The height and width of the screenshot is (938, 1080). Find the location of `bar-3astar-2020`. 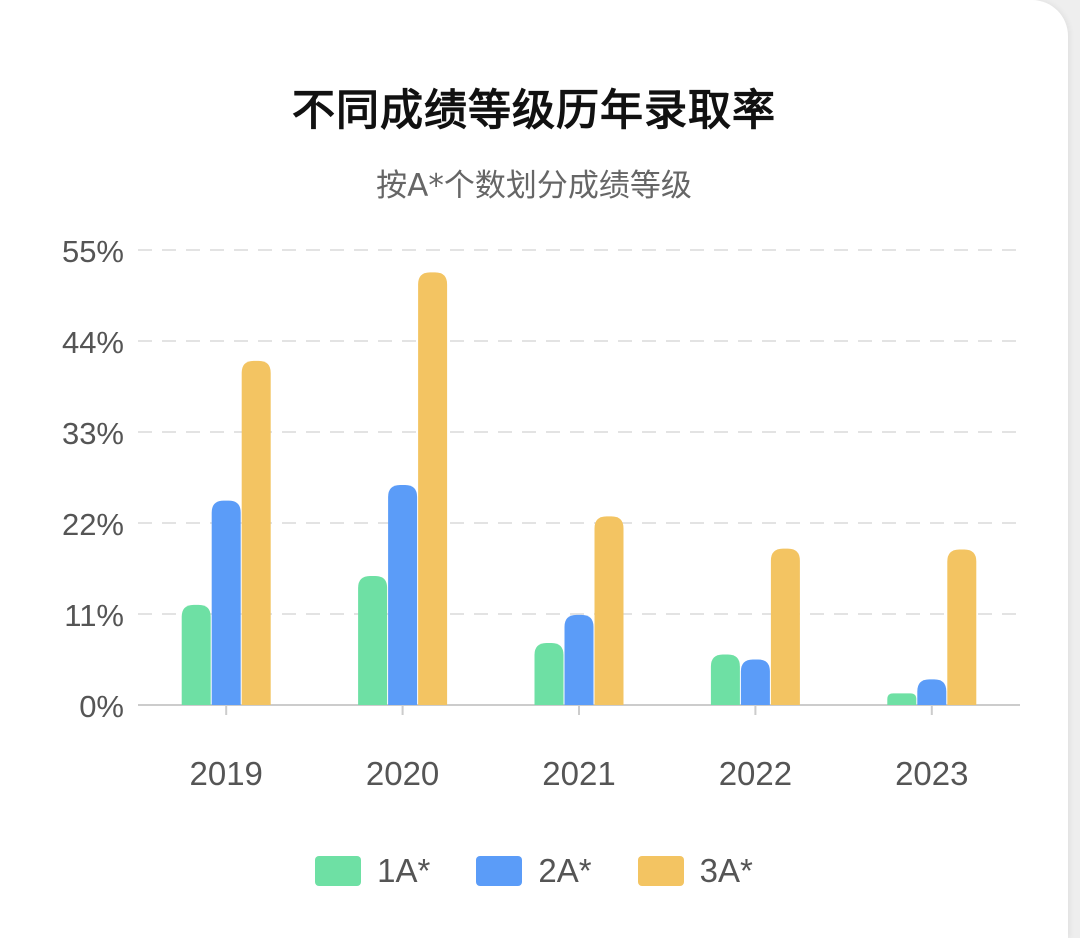

bar-3astar-2020 is located at coordinates (433, 488).